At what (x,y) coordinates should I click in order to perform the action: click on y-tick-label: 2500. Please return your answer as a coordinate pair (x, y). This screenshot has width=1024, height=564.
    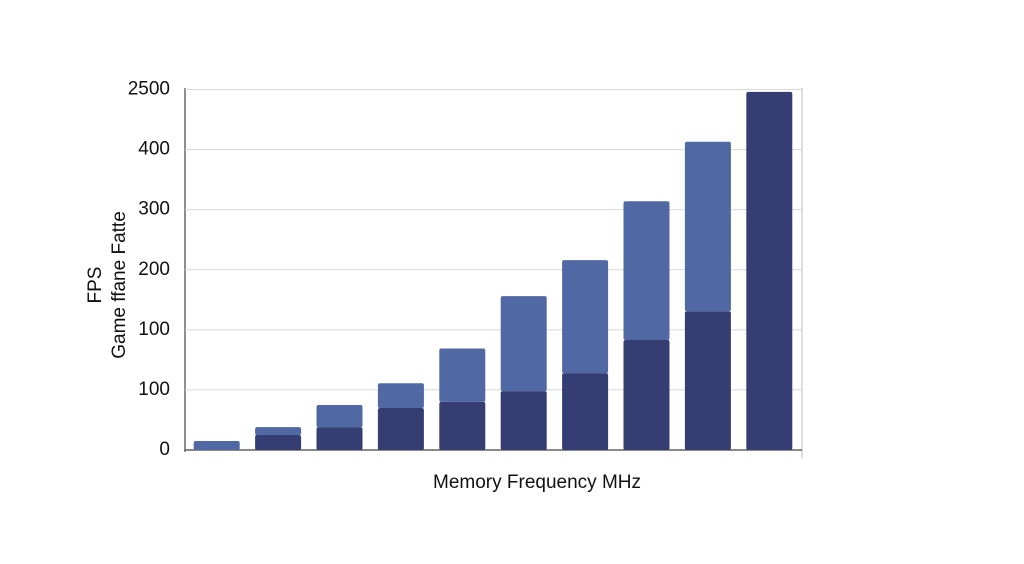
    Looking at the image, I should click on (149, 89).